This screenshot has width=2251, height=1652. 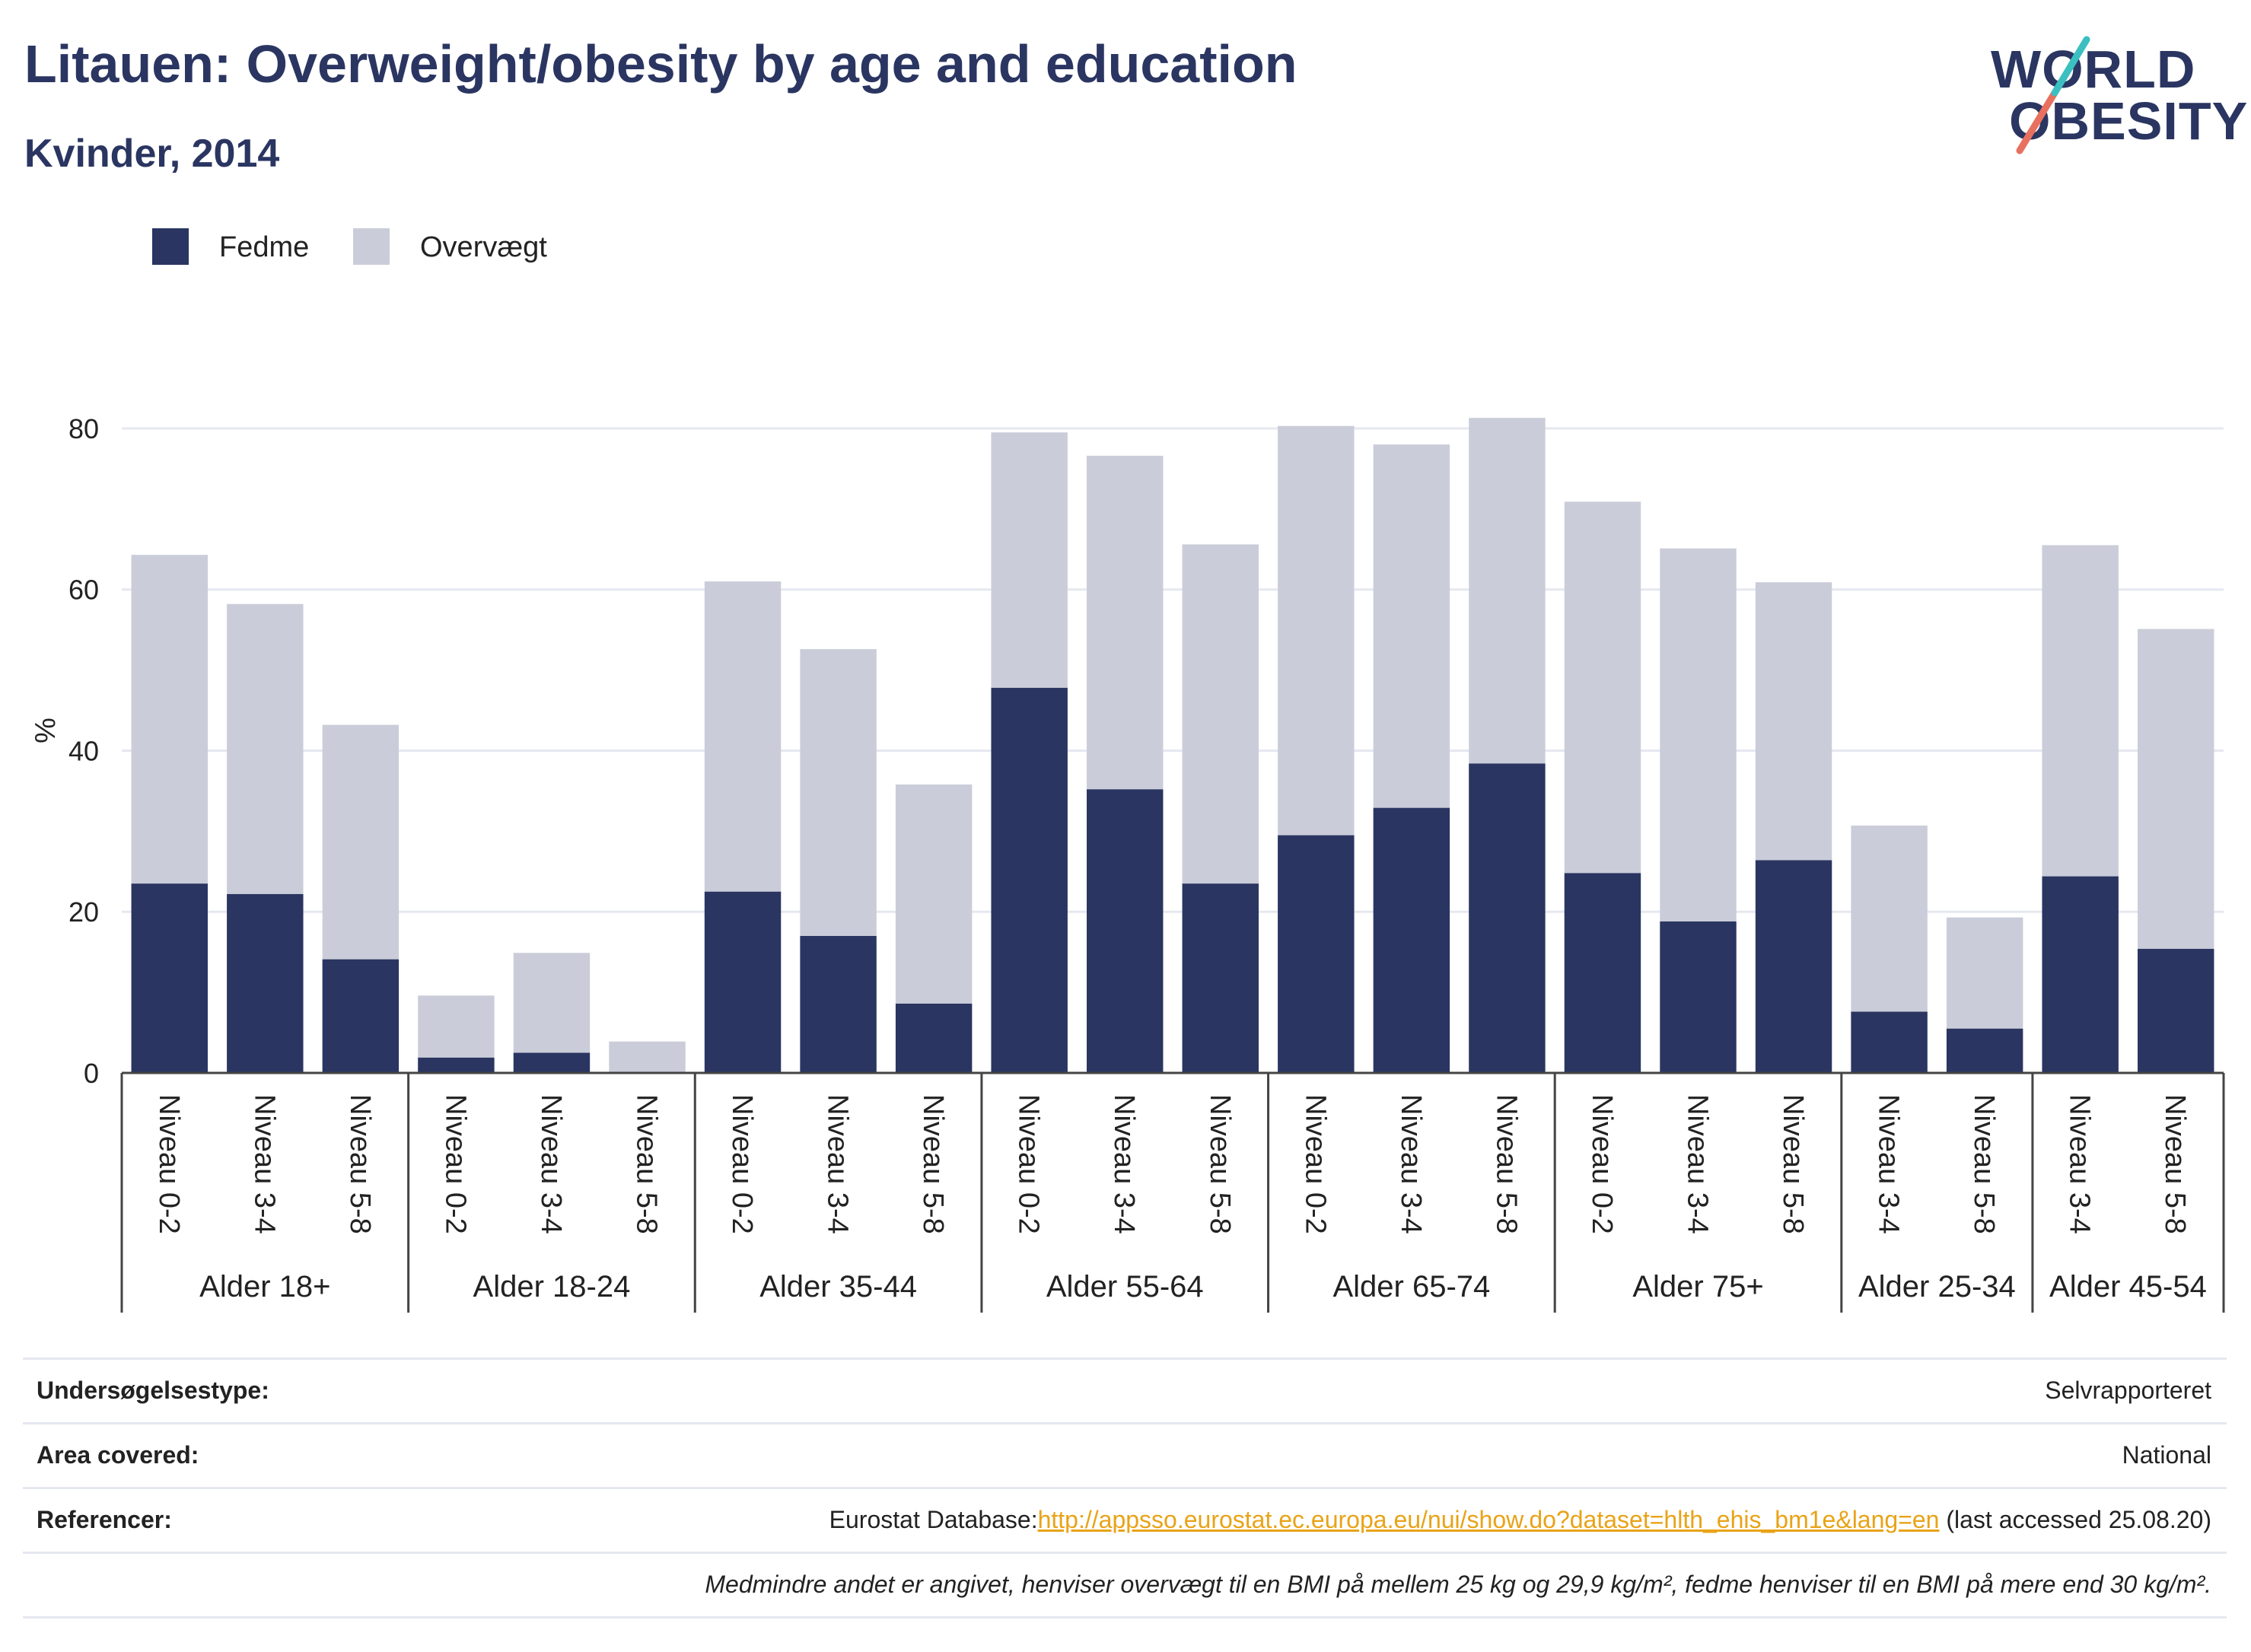 I want to click on world-obesity-logo: WORLD OBESITY, so click(x=2113, y=95).